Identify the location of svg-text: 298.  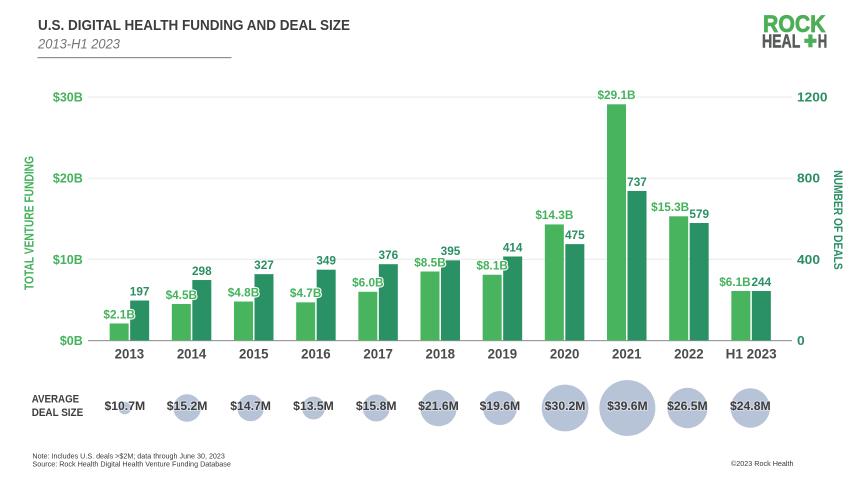
(202, 271).